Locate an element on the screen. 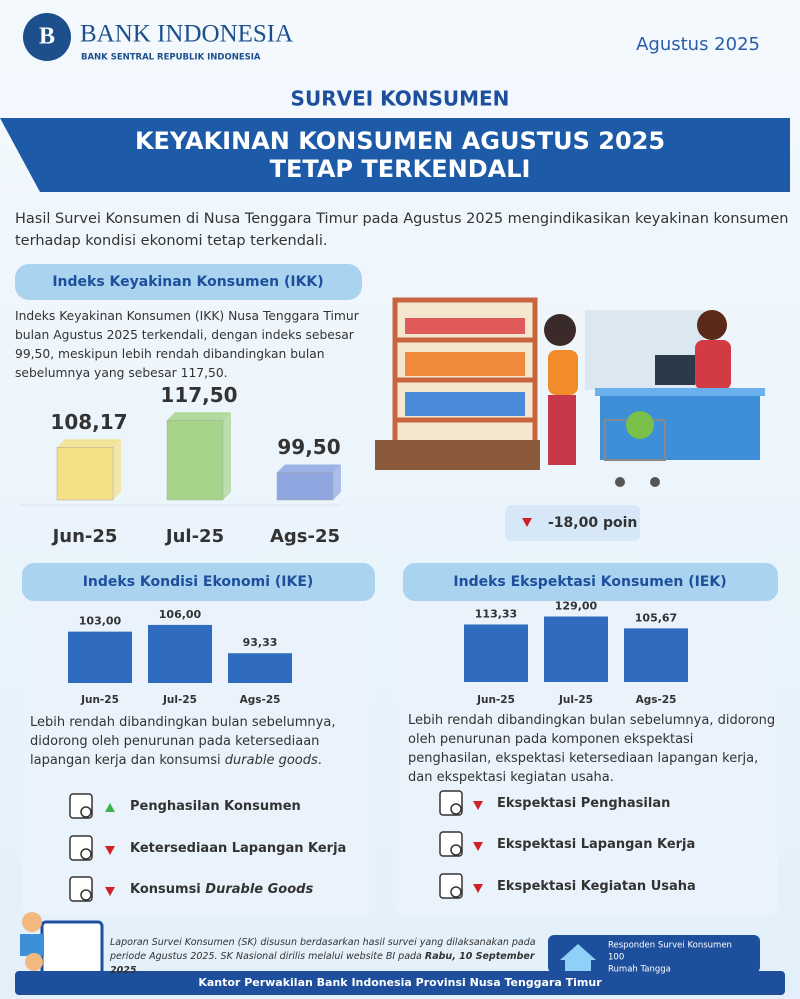 The image size is (800, 999). item-label: Ekspektasi Lapangan Kerja is located at coordinates (596, 844).